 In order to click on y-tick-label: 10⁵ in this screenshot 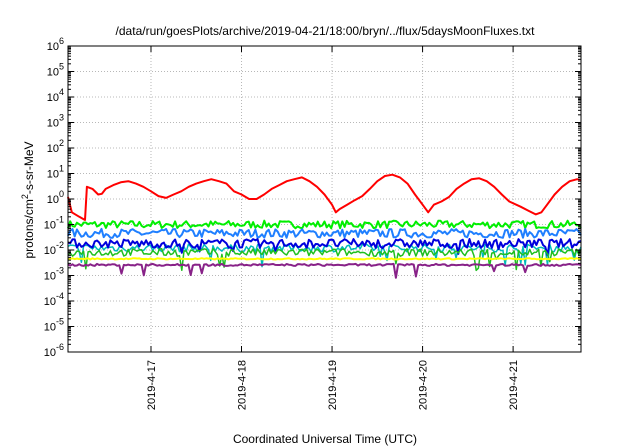, I will do `click(55, 70)`.